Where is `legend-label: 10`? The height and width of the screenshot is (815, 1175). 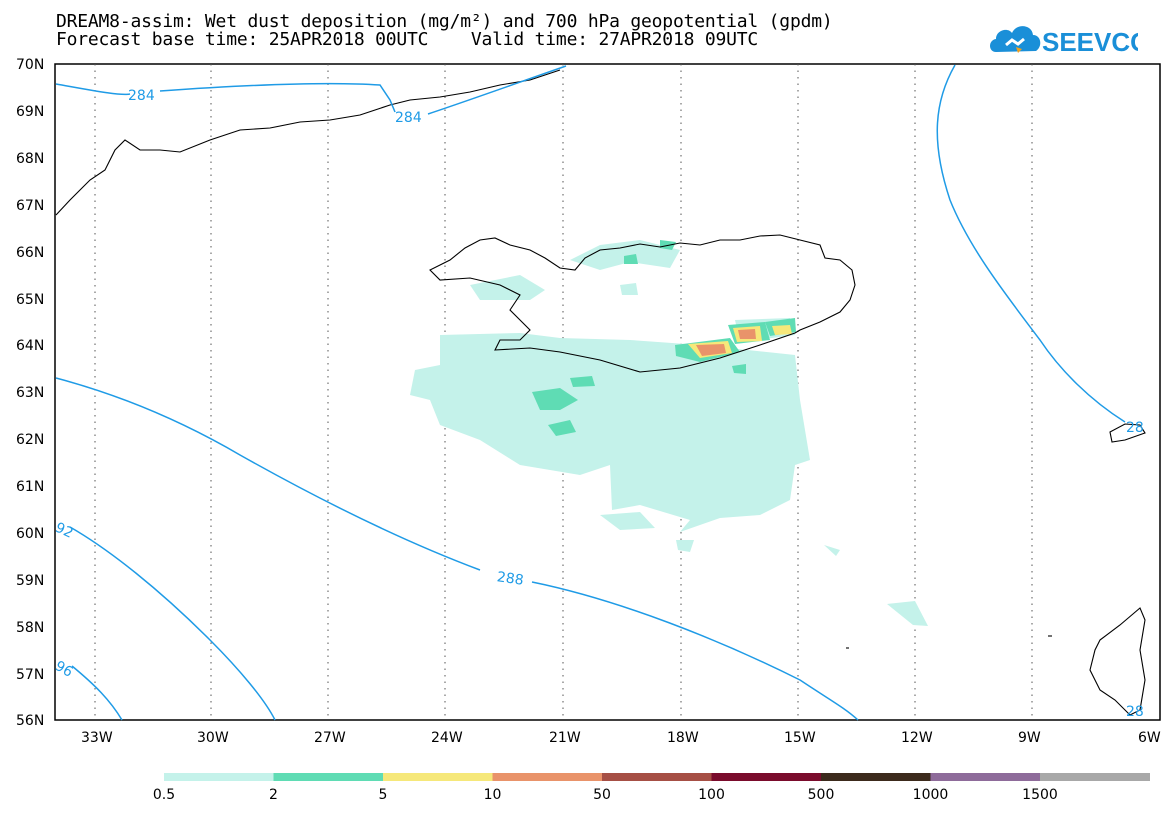
legend-label: 10 is located at coordinates (493, 795).